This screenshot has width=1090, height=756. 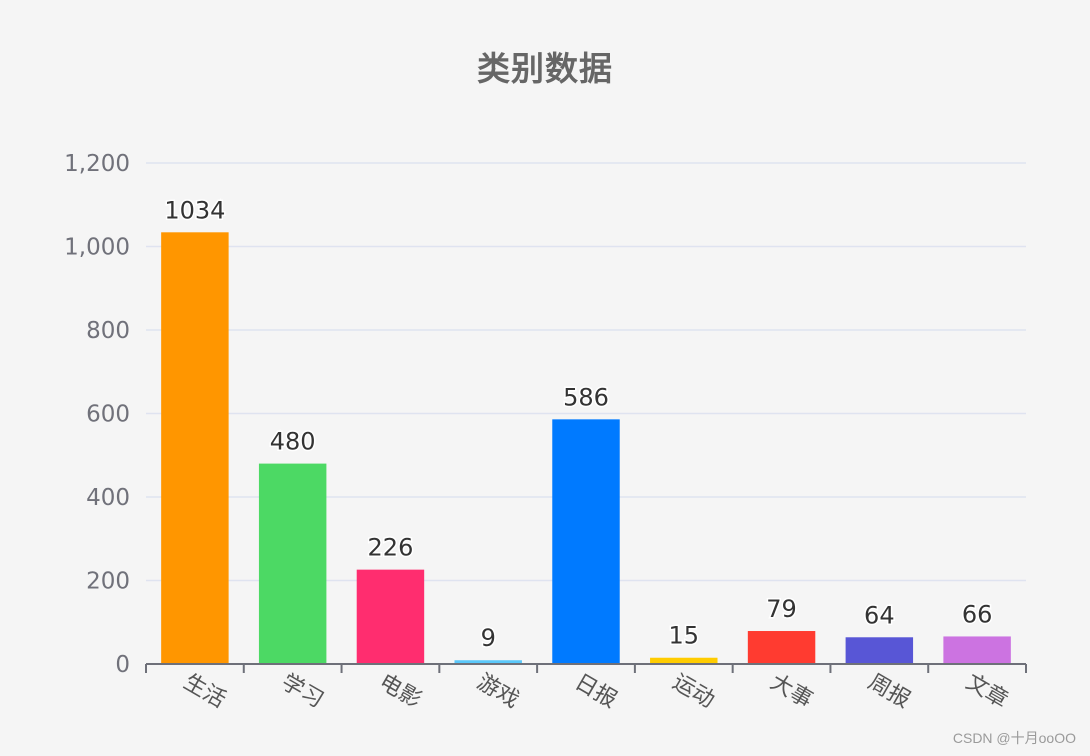 What do you see at coordinates (498, 692) in the screenshot?
I see `x-tick-label: 游戏` at bounding box center [498, 692].